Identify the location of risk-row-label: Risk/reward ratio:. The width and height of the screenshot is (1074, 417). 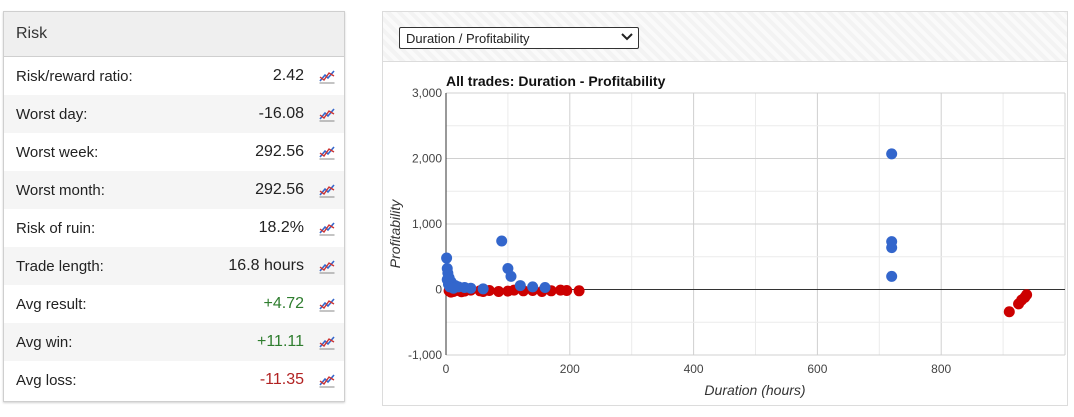
(74, 76).